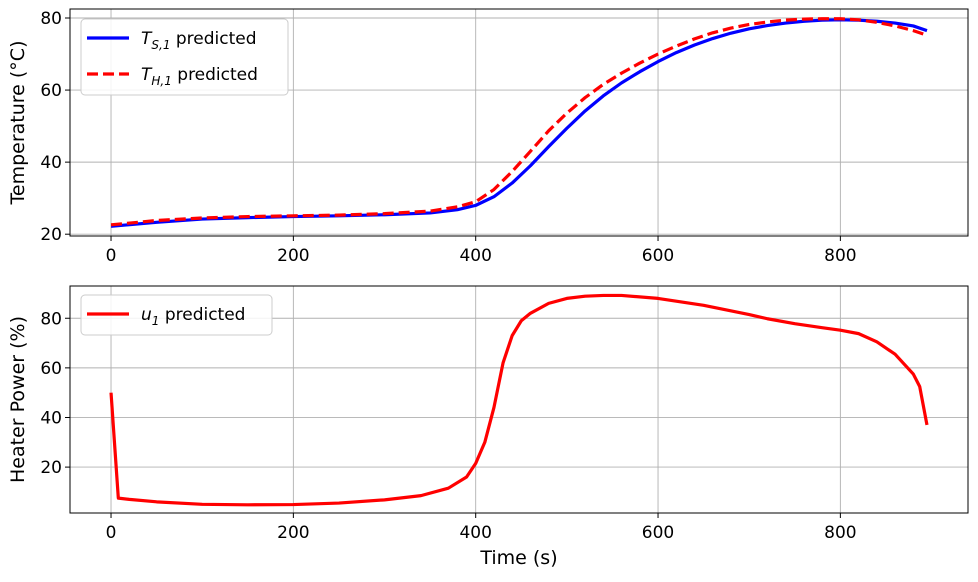 The image size is (978, 582). I want to click on legend: TS,1 predicted TH,1 predicted, so click(184, 57).